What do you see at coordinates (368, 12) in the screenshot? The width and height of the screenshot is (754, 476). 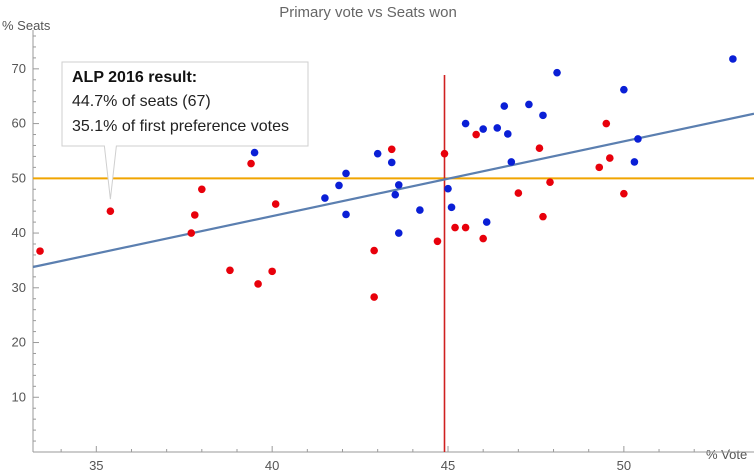 I see `chart-title: Primary vote vs Seats won` at bounding box center [368, 12].